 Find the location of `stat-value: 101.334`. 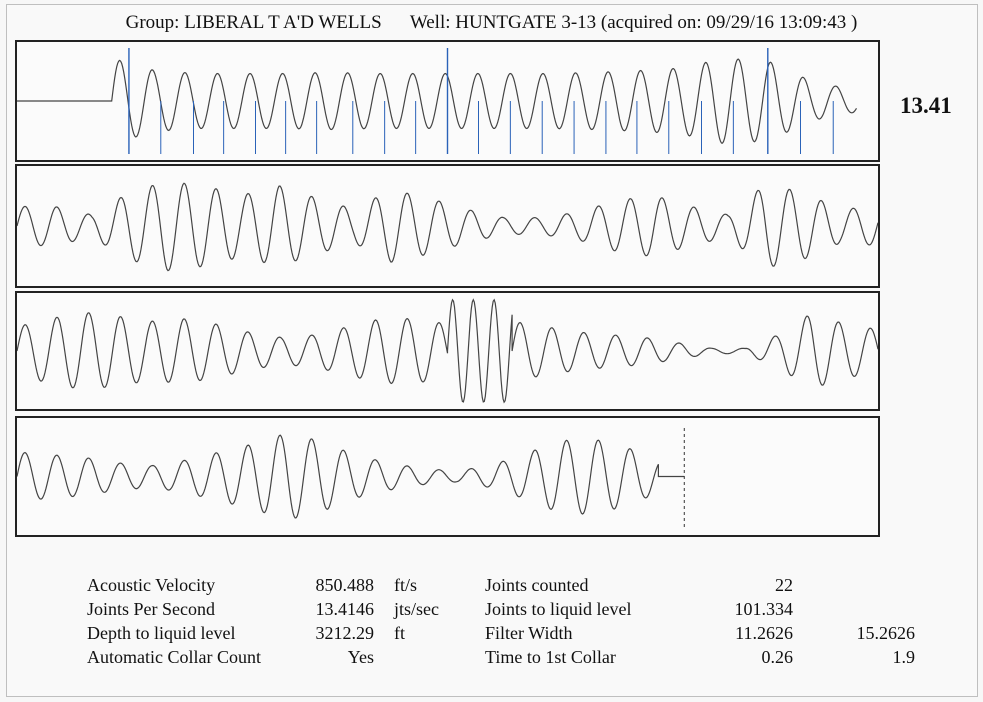

stat-value: 101.334 is located at coordinates (764, 609).